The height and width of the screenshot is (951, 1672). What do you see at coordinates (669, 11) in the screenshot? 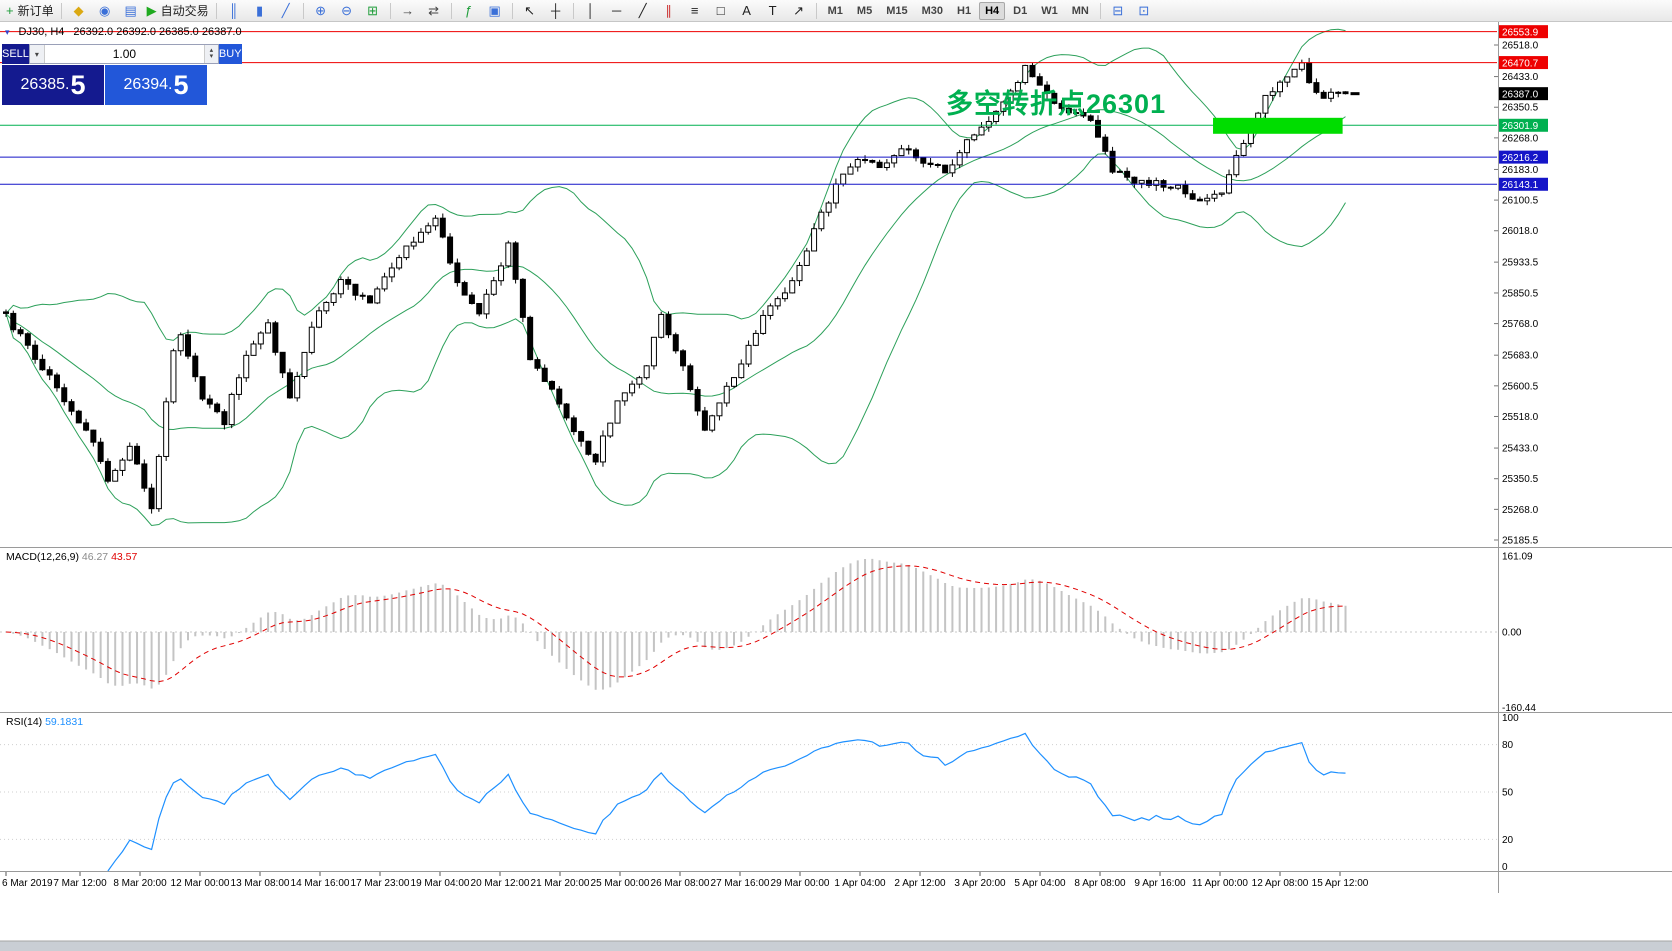
I see `channel-icon: ∥` at bounding box center [669, 11].